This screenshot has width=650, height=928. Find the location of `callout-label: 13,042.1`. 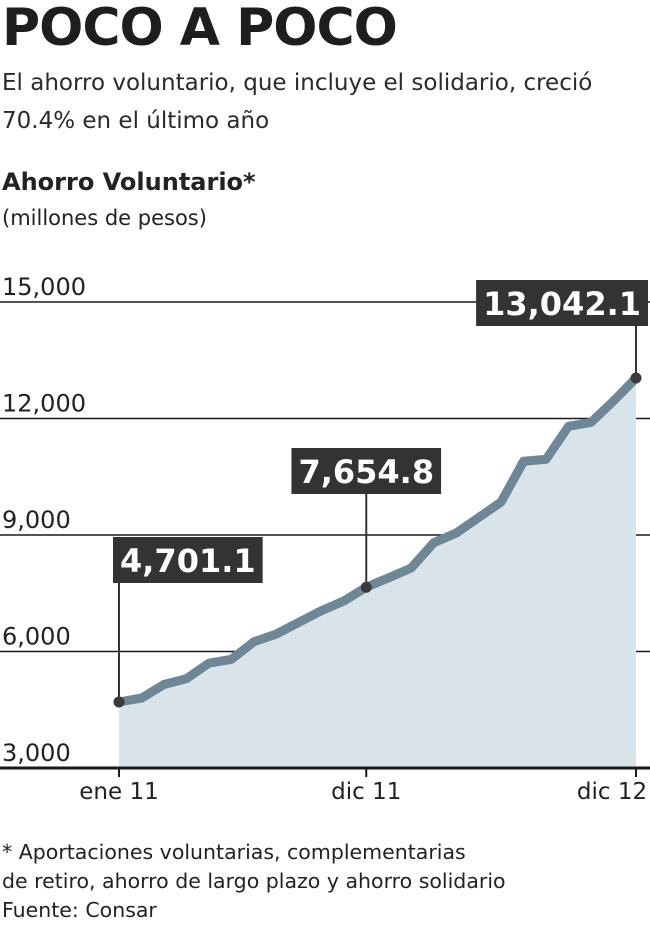

callout-label: 13,042.1 is located at coordinates (562, 304).